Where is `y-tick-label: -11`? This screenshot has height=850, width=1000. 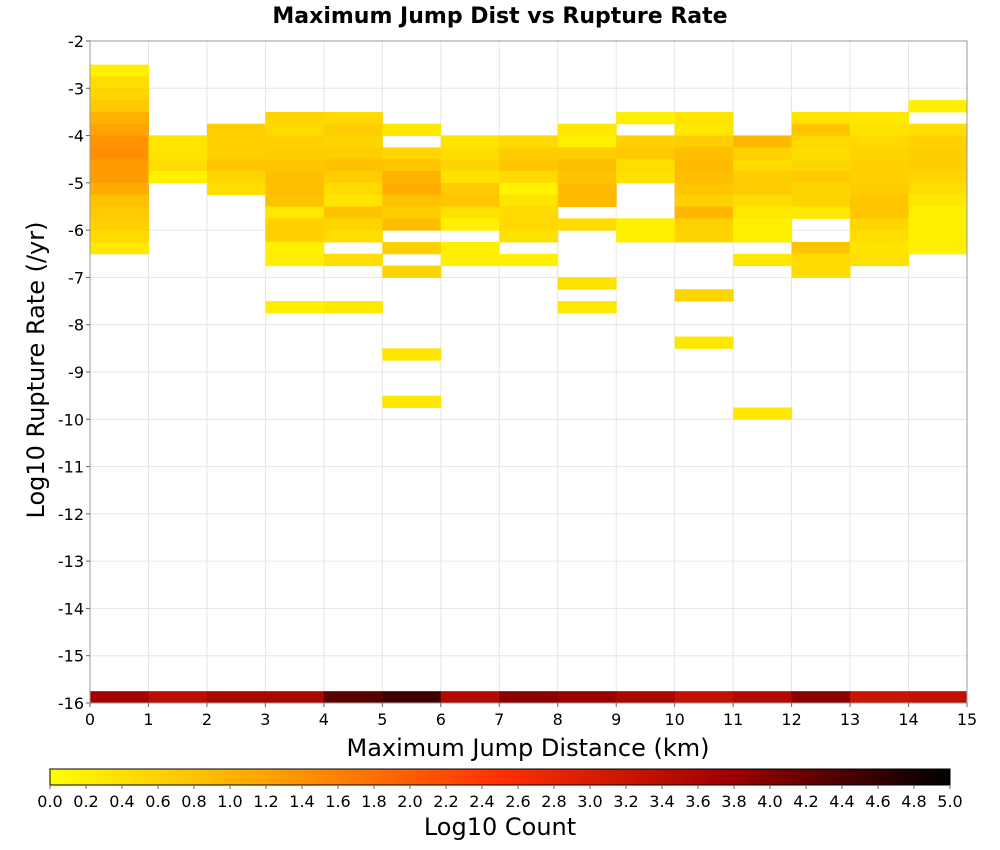
y-tick-label: -11 is located at coordinates (71, 467).